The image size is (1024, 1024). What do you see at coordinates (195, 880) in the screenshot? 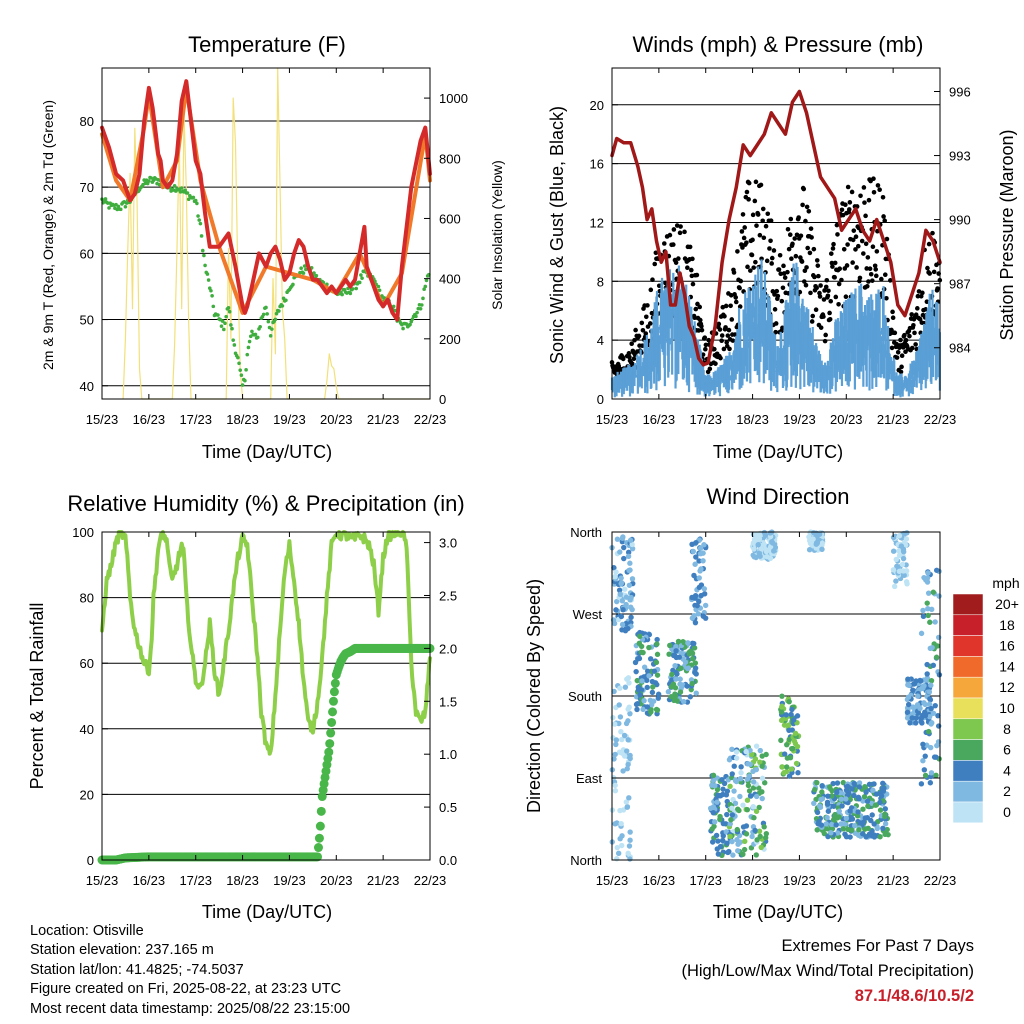
I see `x-tick-label: 17/23` at bounding box center [195, 880].